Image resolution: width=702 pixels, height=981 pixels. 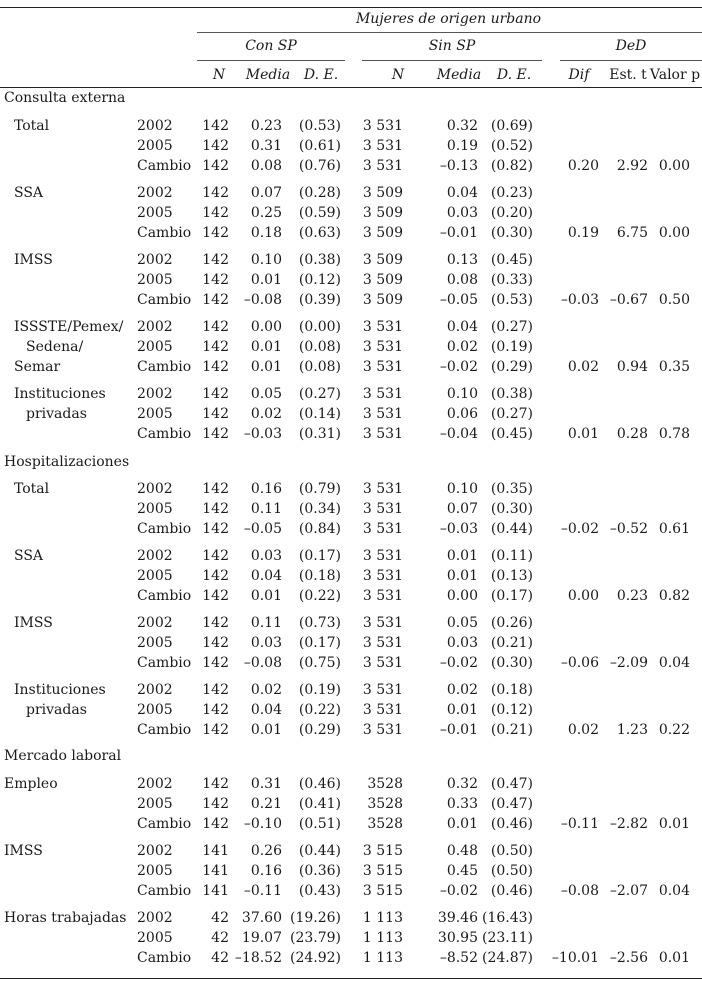 What do you see at coordinates (398, 75) in the screenshot?
I see `column-header: N` at bounding box center [398, 75].